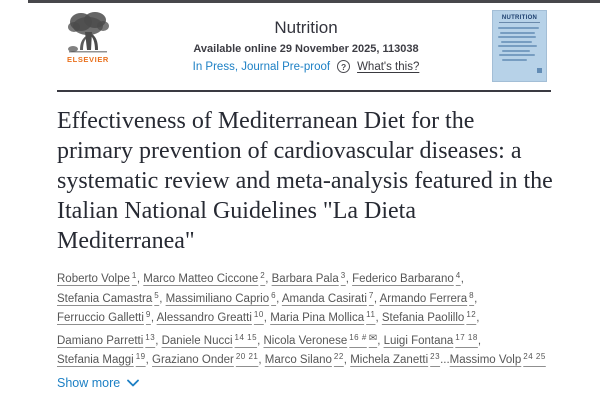 The height and width of the screenshot is (400, 600). What do you see at coordinates (261, 66) in the screenshot?
I see `in-press-link: In Press, Journal Pre-proof` at bounding box center [261, 66].